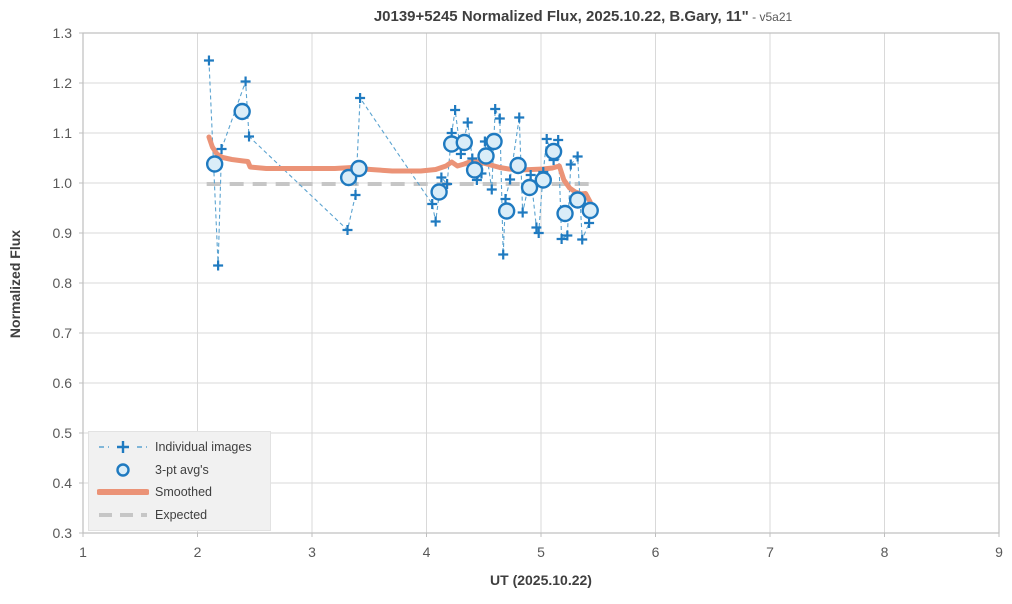 The image size is (1012, 604). I want to click on legend-item: 3-pt avg's, so click(180, 470).